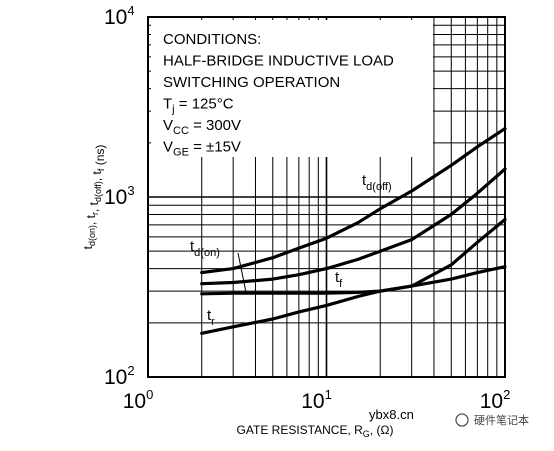  I want to click on series-line-f, so click(353, 226).